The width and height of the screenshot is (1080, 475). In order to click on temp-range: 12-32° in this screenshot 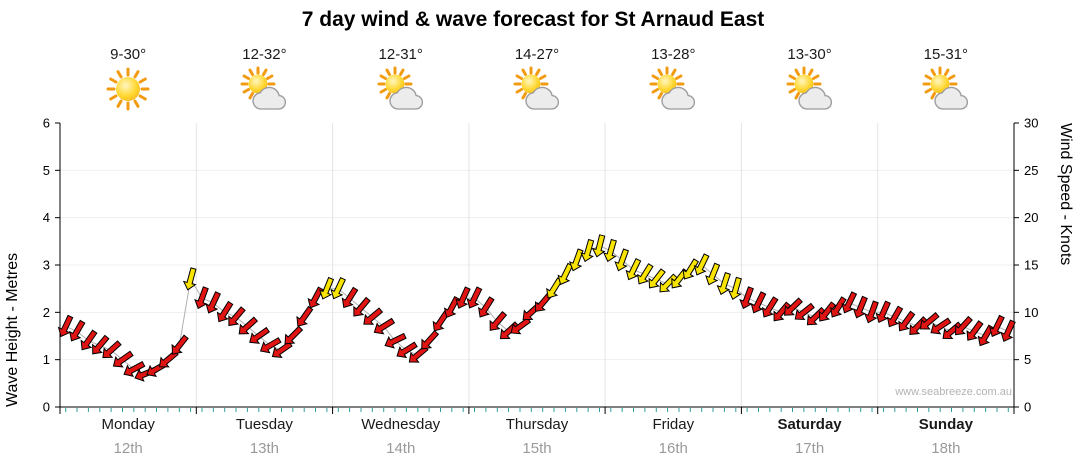, I will do `click(264, 54)`.